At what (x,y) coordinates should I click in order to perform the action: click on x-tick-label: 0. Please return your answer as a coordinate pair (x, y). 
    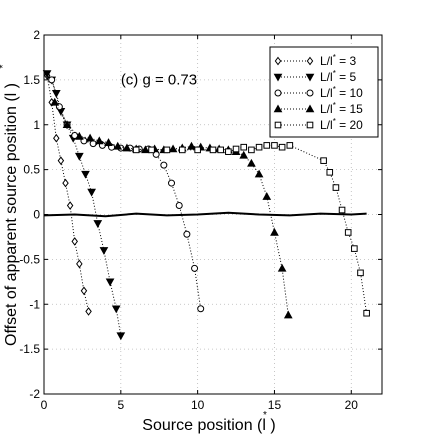
    Looking at the image, I should click on (44, 405).